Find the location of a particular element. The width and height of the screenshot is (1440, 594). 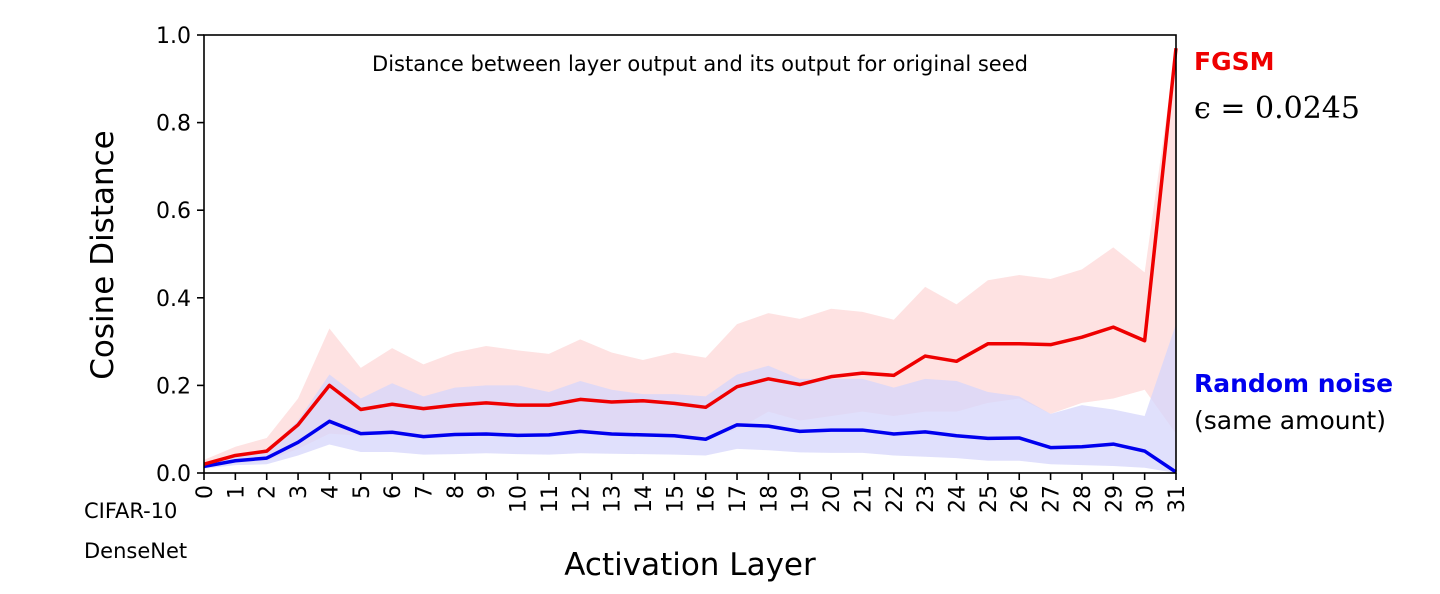

legend-random-noise-subtitle: (same amount) is located at coordinates (1290, 420).